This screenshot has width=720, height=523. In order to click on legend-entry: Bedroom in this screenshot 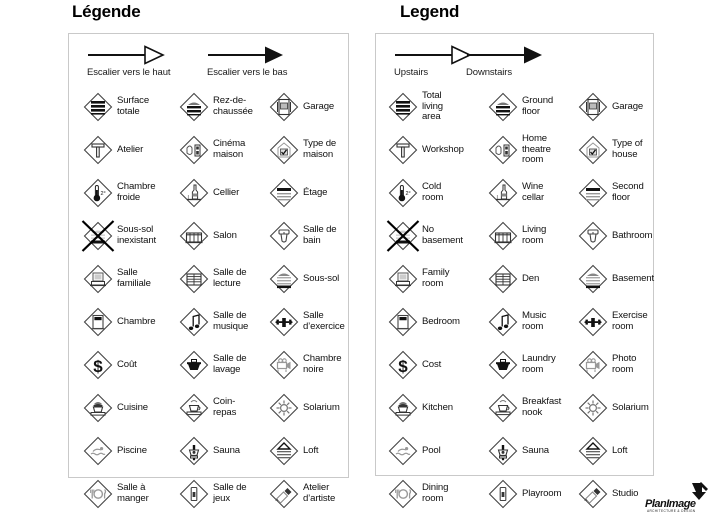, I will do `click(438, 322)`.